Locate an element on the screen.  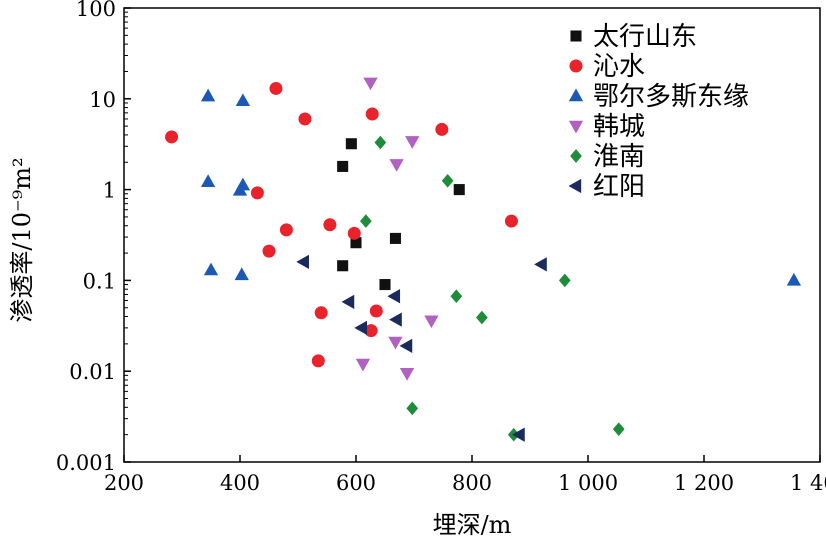
series-triangle-down is located at coordinates (397, 229).